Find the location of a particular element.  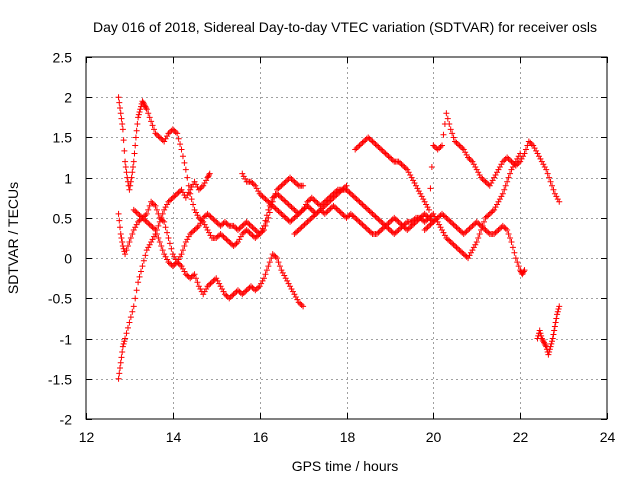

x-tick-label: 16 is located at coordinates (261, 437).